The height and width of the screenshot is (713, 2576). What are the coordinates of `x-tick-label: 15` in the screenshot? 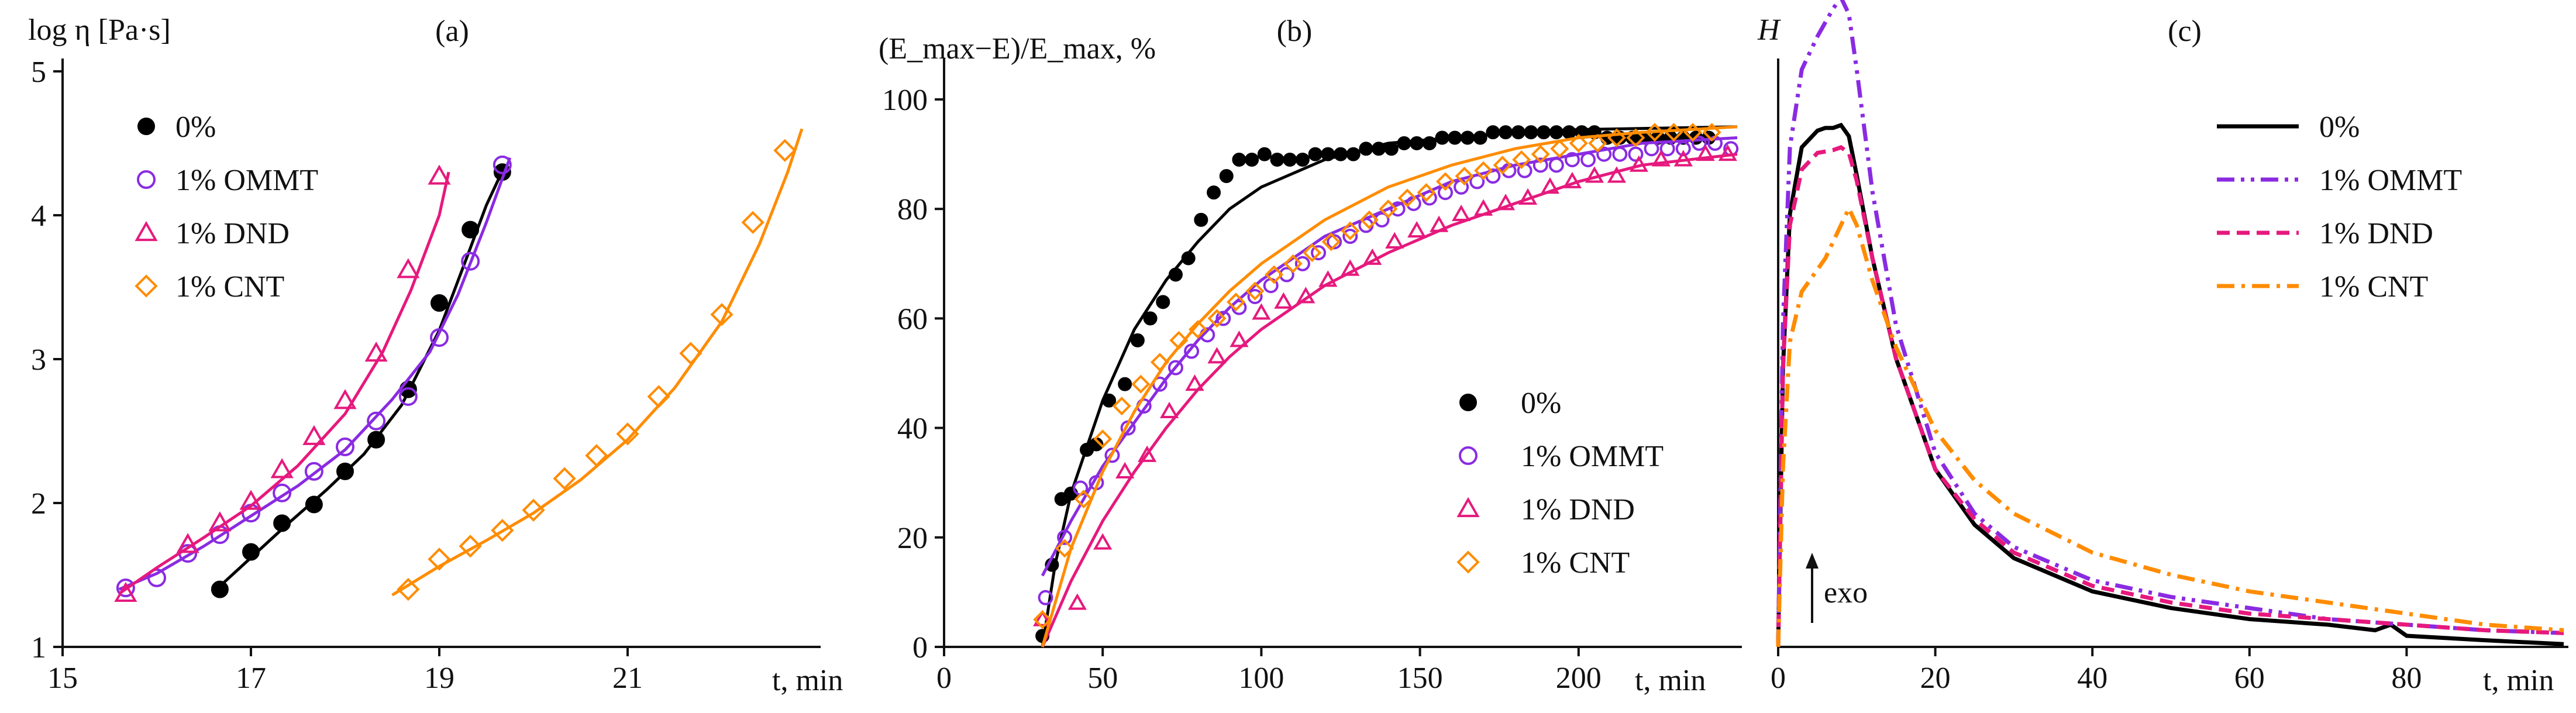 It's located at (62, 678).